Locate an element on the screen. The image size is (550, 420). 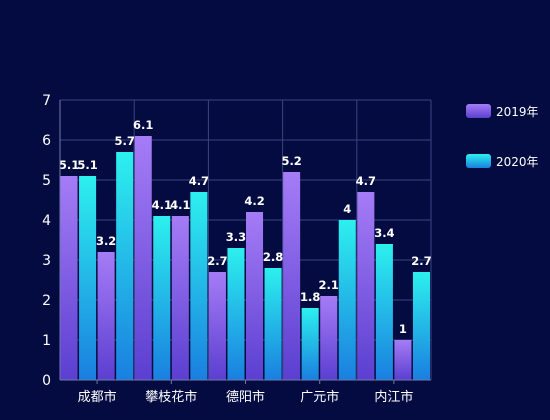
y-tick-label: 7 is located at coordinates (46, 101).